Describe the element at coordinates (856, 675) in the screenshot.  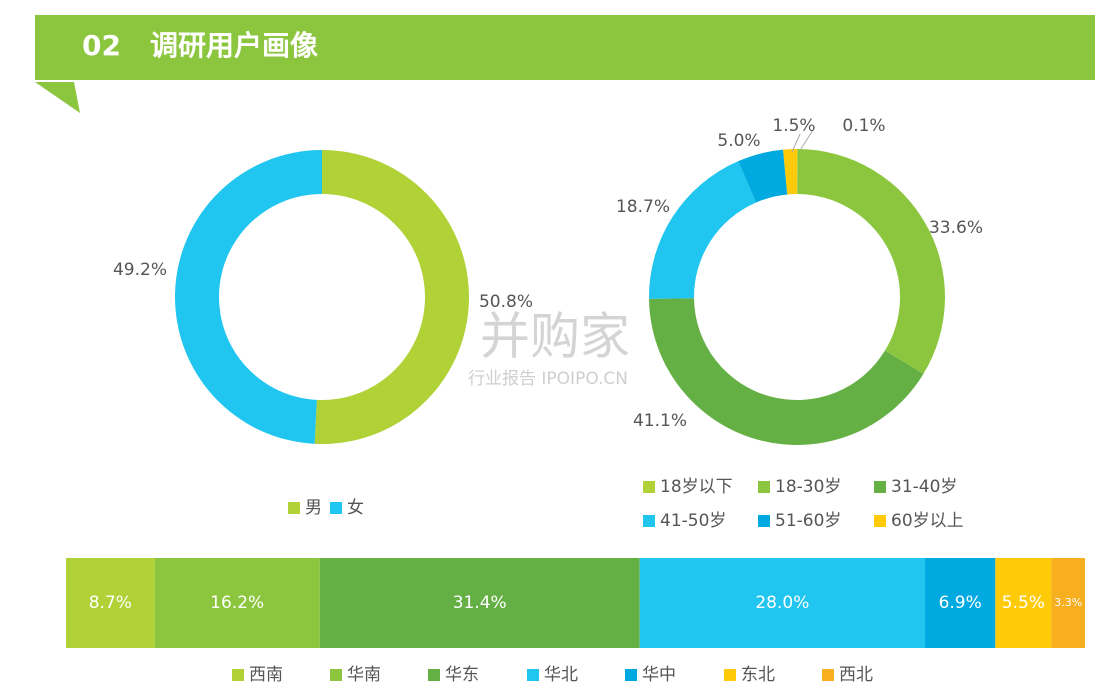
I see `legend-label: 西北` at that location.